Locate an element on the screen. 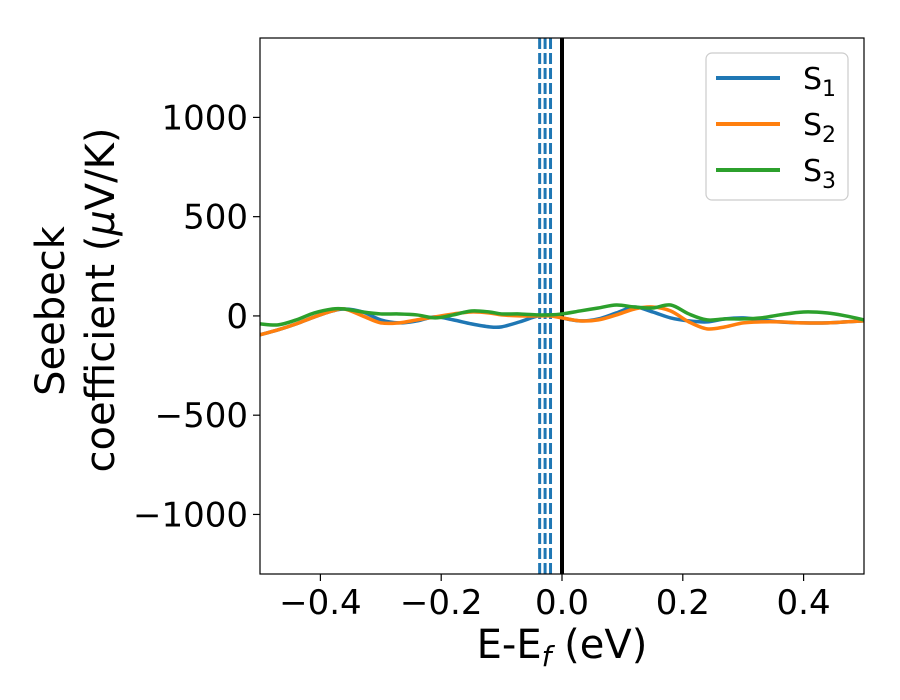 The image size is (900, 700). y-tick-label: 500 is located at coordinates (215, 218).